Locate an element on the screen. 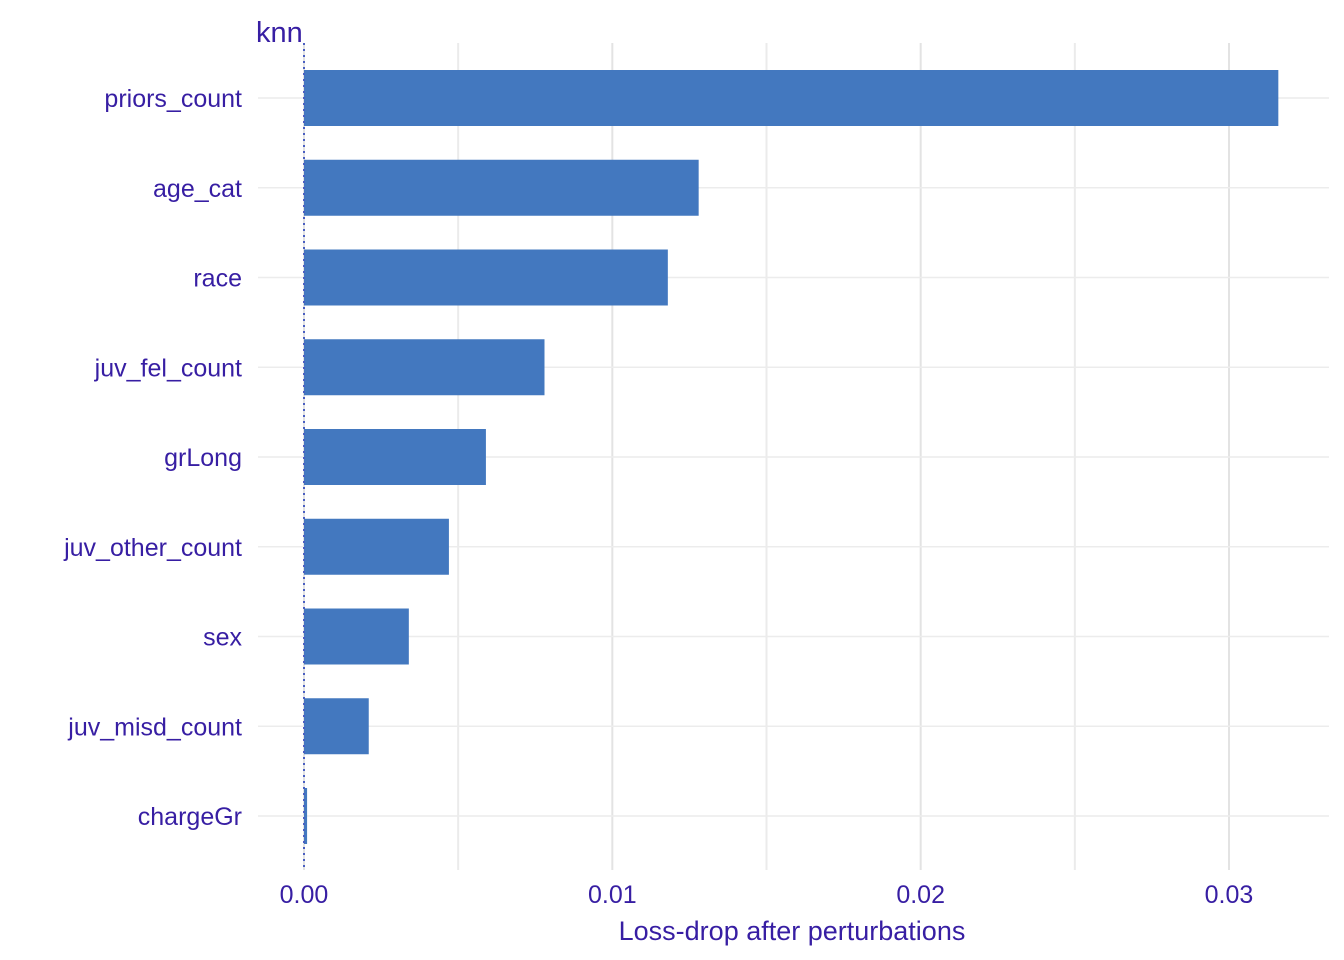 This screenshot has height=960, width=1344. bar-sex is located at coordinates (356, 636).